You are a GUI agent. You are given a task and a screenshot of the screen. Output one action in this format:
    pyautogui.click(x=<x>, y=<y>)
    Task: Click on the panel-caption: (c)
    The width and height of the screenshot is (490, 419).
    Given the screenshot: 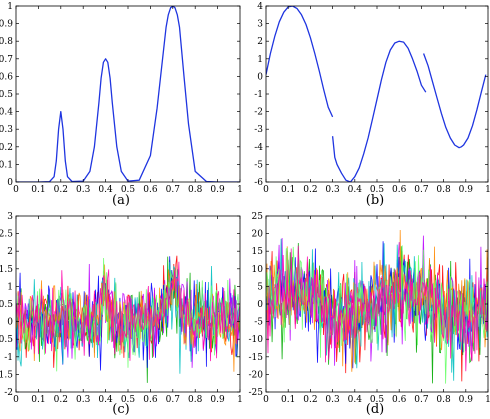 What is the action you would take?
    pyautogui.click(x=120, y=409)
    